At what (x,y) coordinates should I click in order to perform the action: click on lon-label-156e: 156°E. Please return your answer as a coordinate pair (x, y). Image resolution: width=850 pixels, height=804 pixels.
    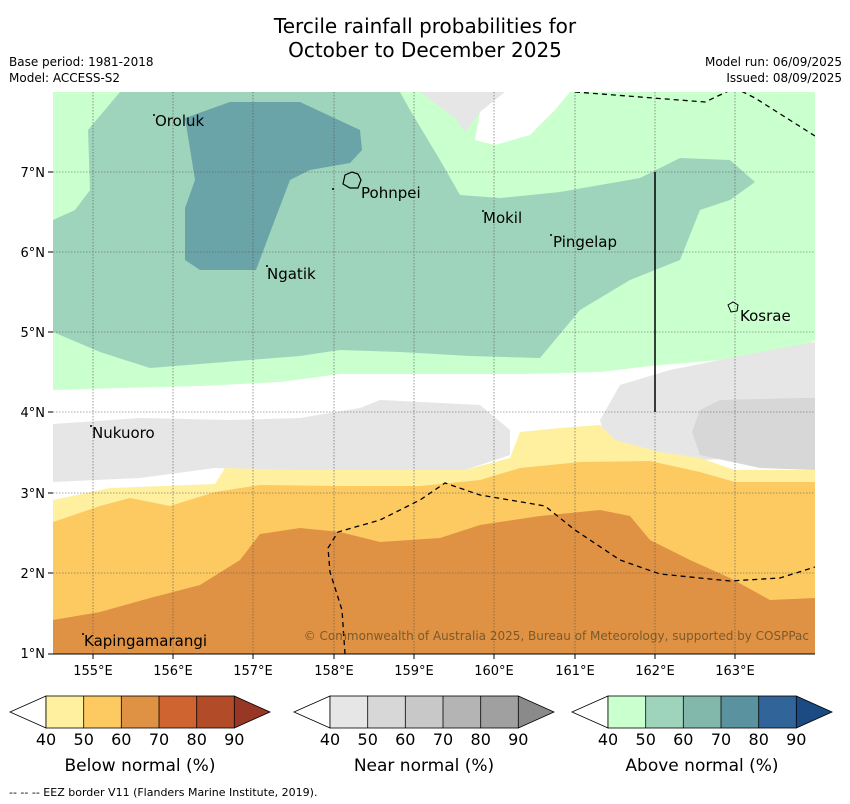
    Looking at the image, I should click on (173, 671).